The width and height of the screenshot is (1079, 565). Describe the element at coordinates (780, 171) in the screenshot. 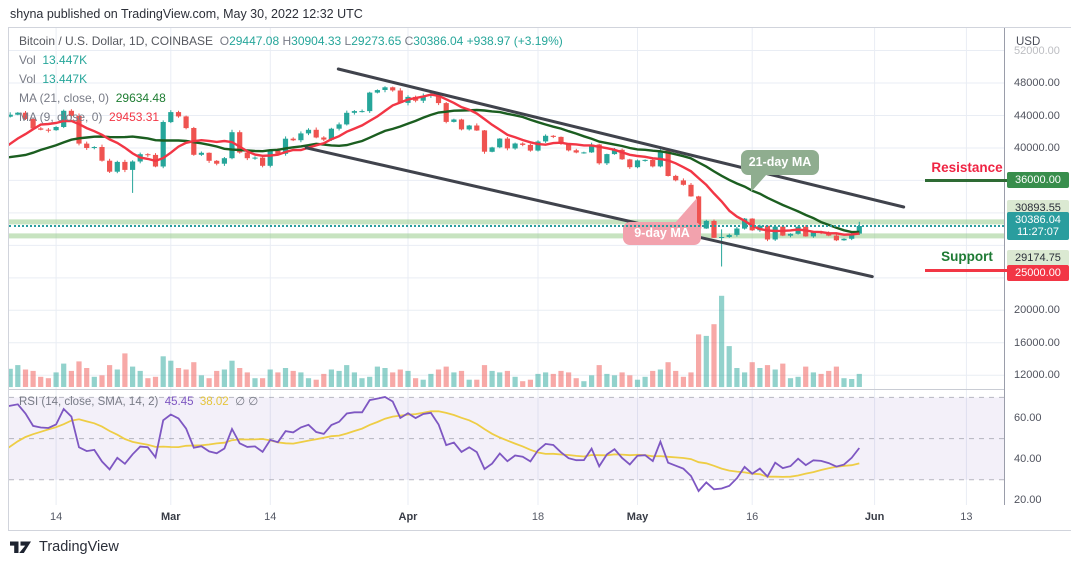

I see `ma21-callout-bubble: 21-day MA` at that location.